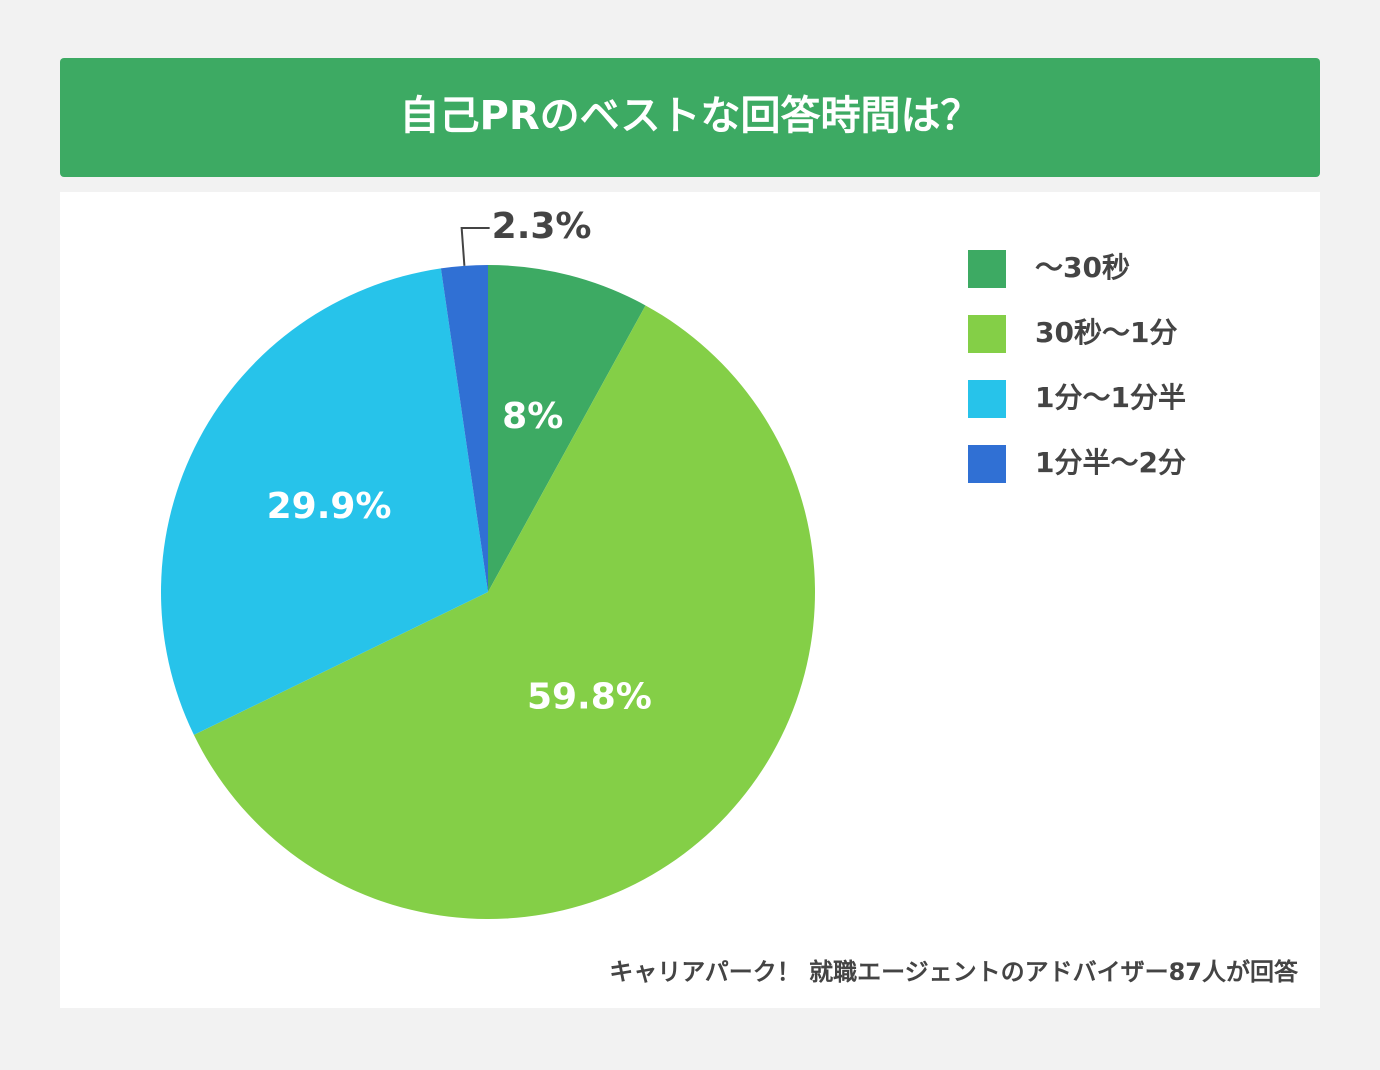 The width and height of the screenshot is (1380, 1070). I want to click on title-bar, so click(690, 117).